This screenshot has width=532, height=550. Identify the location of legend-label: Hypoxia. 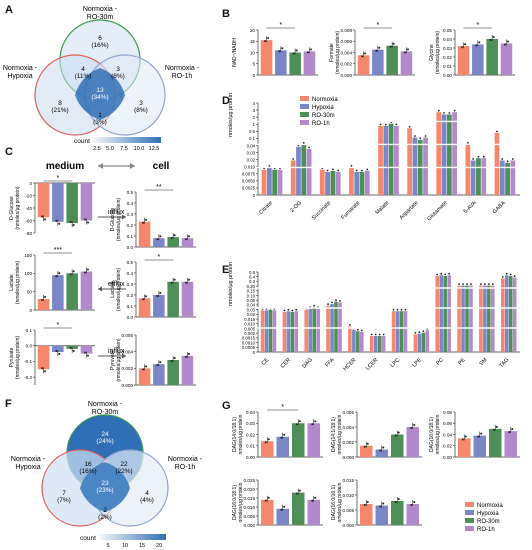
(323, 108).